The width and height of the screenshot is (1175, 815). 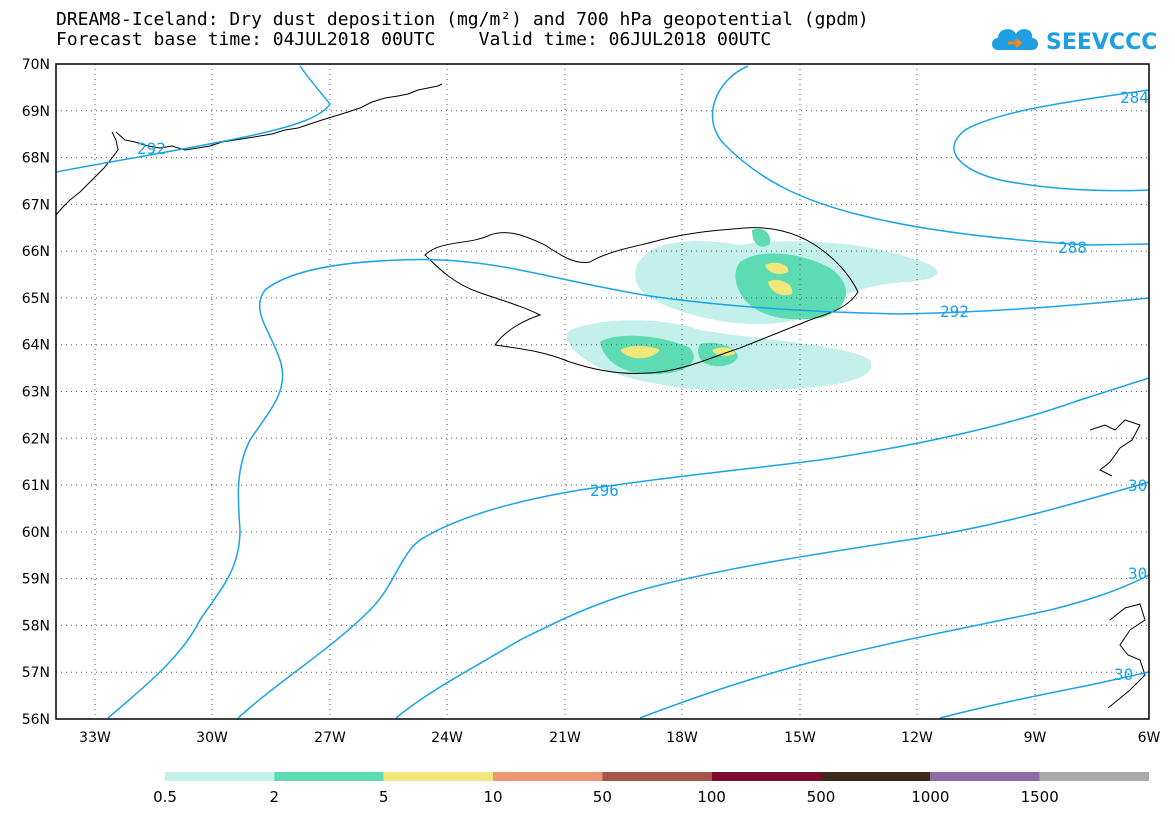 What do you see at coordinates (95, 738) in the screenshot?
I see `longitude-label: 33W` at bounding box center [95, 738].